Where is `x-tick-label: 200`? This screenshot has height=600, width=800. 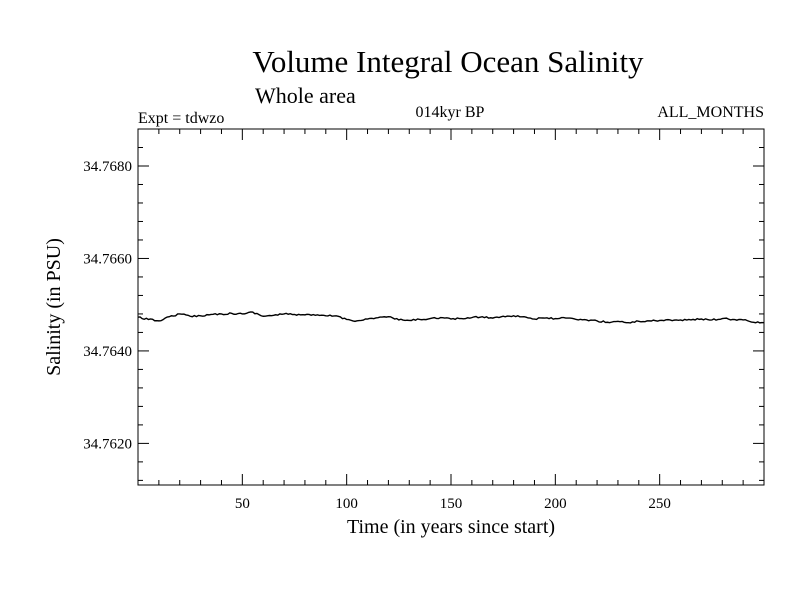
x-tick-label: 200 is located at coordinates (555, 504).